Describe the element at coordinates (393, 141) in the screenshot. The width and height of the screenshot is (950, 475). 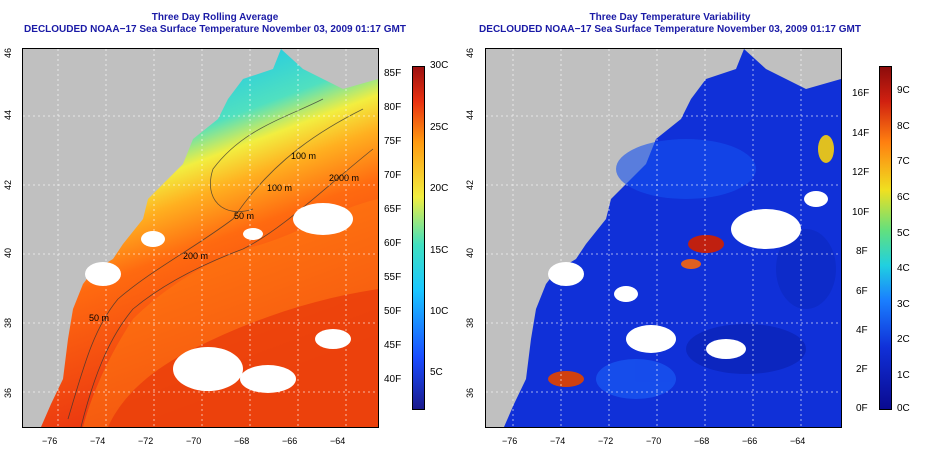
I see `colorbar-label-f: 75F` at that location.